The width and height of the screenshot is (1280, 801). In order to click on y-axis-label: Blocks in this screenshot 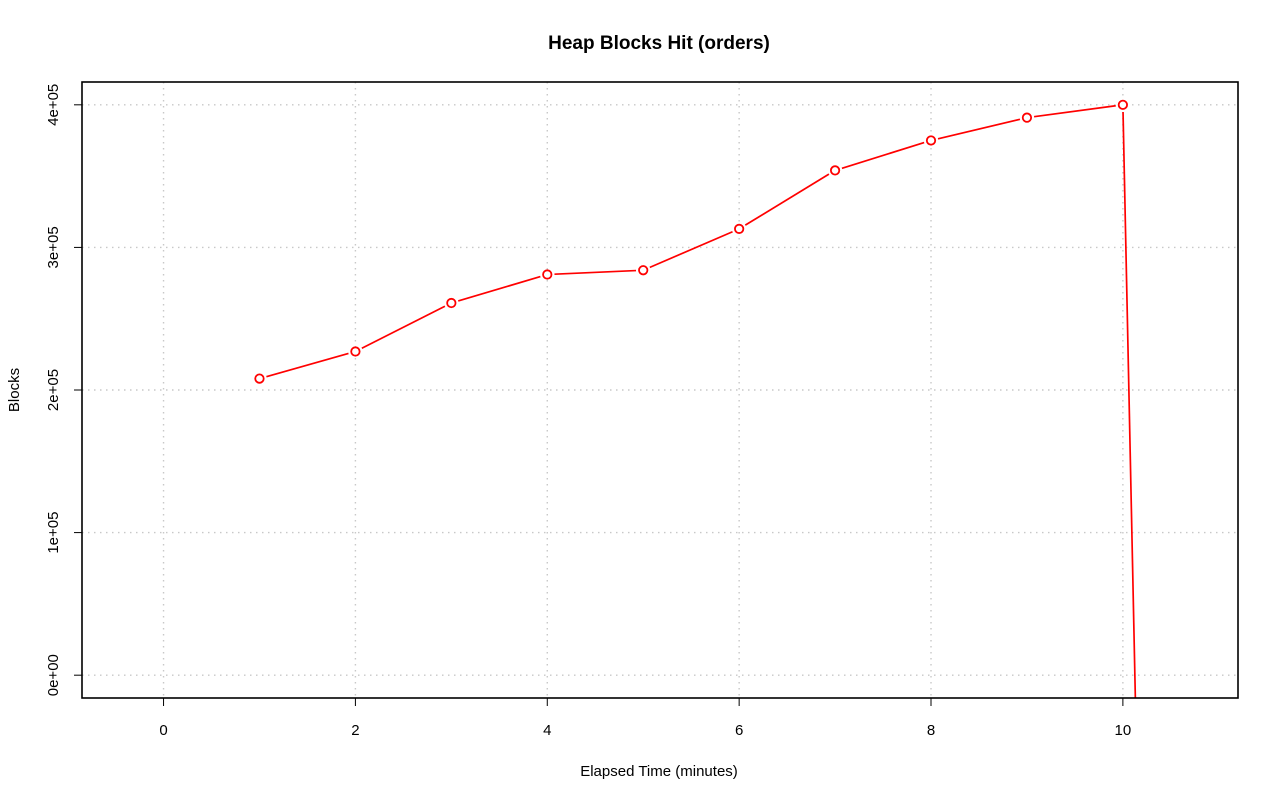, I will do `click(14, 390)`.